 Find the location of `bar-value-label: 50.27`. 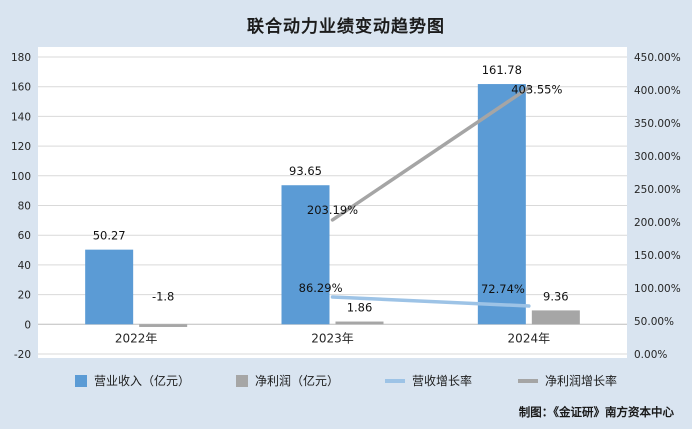

bar-value-label: 50.27 is located at coordinates (109, 236).